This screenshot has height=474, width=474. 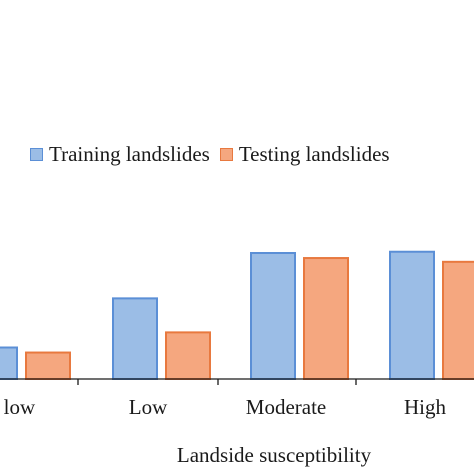 What do you see at coordinates (9, 363) in the screenshot?
I see `bar-training-very-low` at bounding box center [9, 363].